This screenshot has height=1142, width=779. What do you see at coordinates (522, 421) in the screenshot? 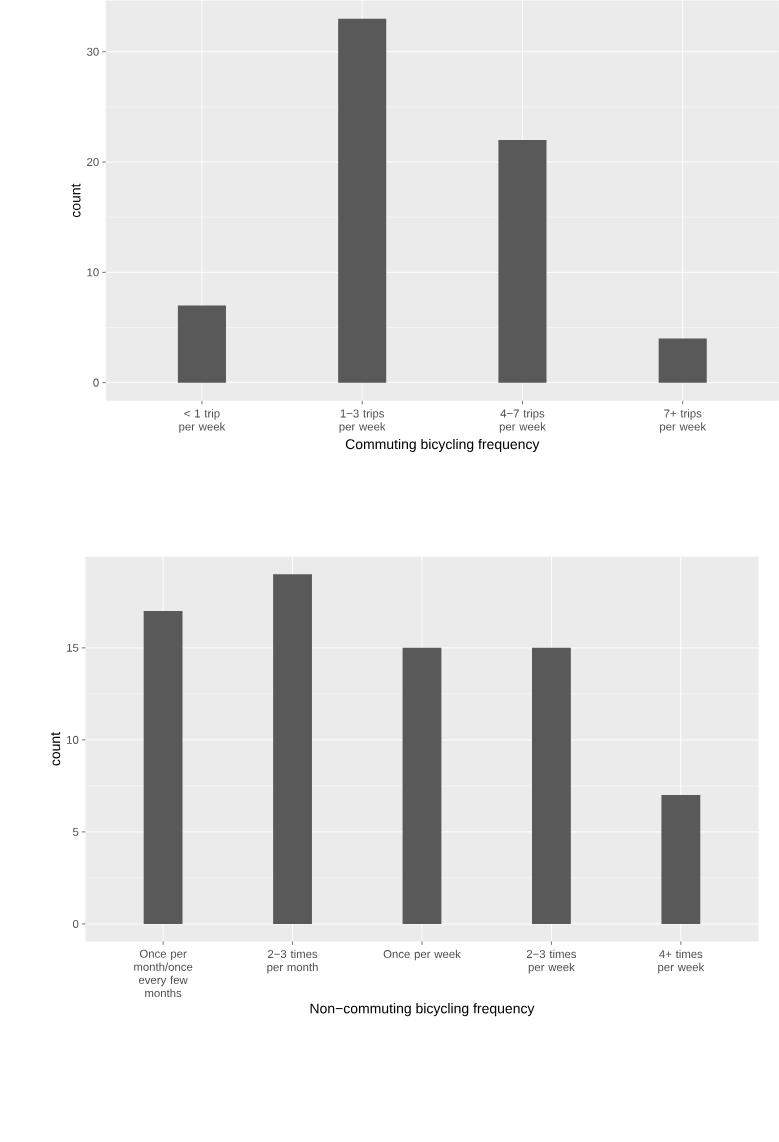
I see `x-tick-label: 4−7 trips per week` at bounding box center [522, 421].